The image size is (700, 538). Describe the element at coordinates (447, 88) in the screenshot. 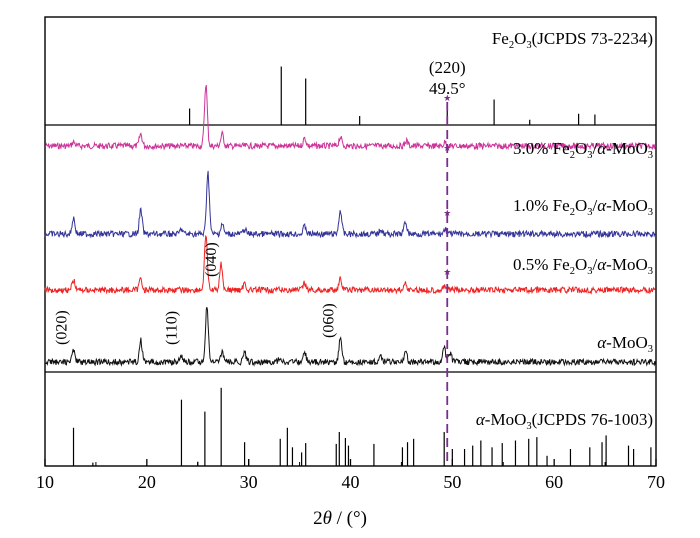

I see `peak-annotation-1: 49.5°` at that location.